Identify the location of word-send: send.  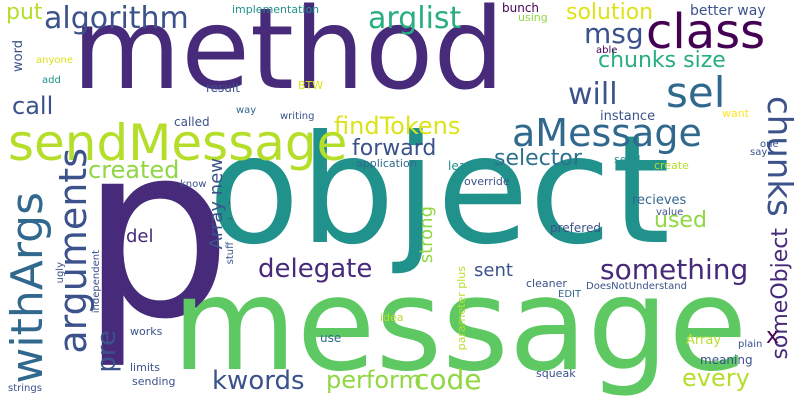
(627, 159).